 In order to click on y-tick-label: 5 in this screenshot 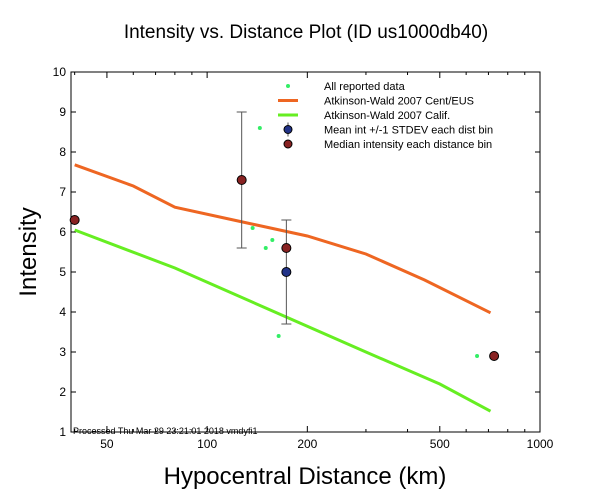, I will do `click(62, 272)`.